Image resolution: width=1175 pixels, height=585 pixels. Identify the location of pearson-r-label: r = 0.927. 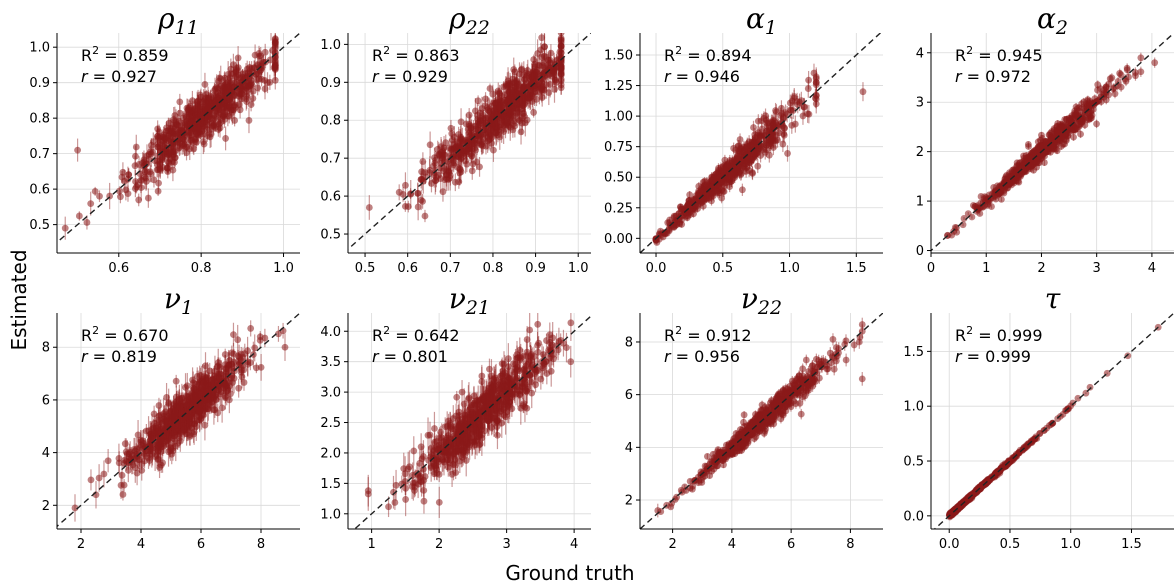
(119, 76).